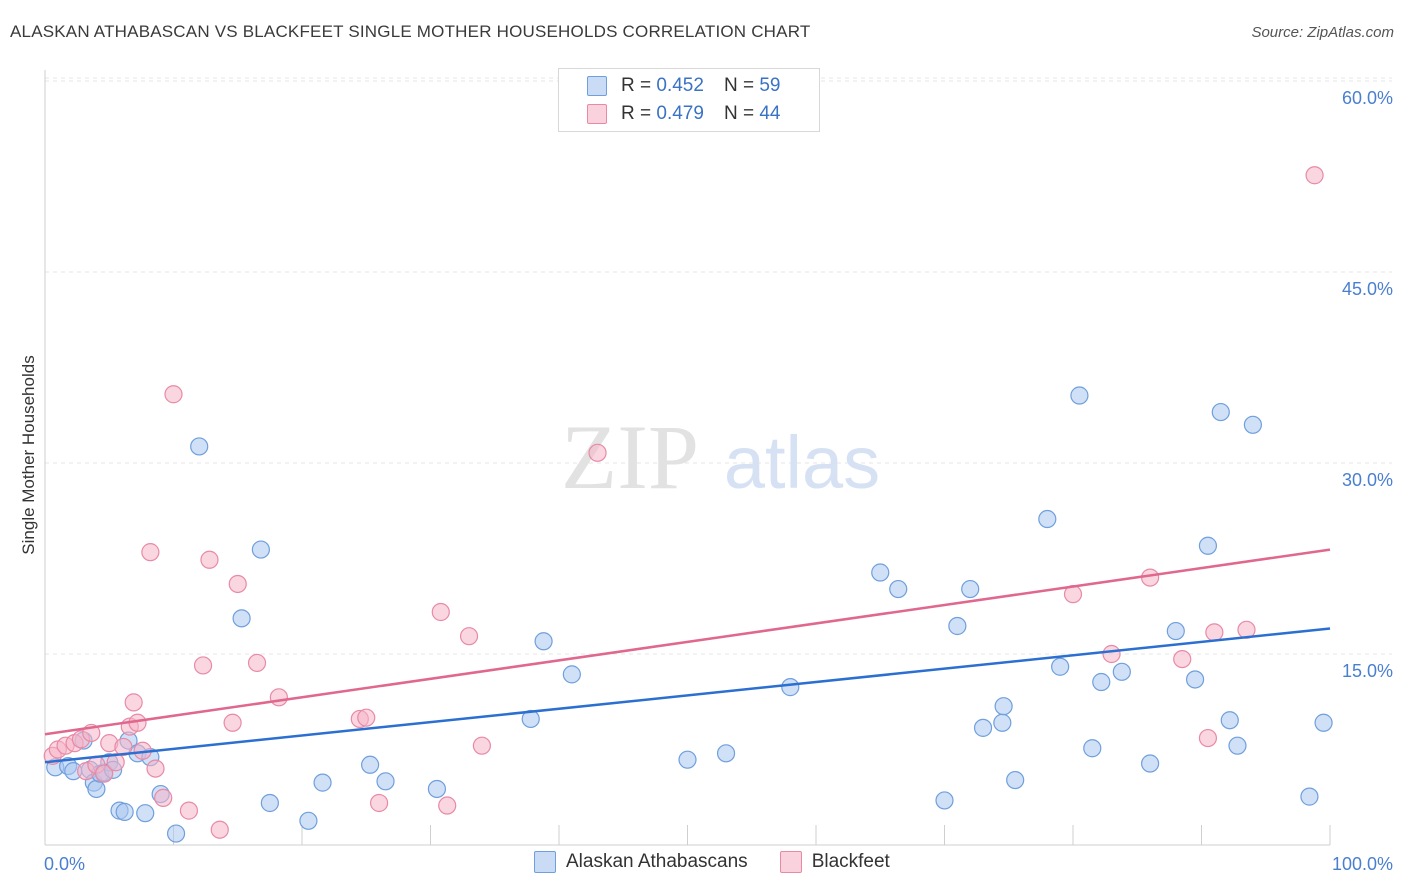 The image size is (1406, 892). I want to click on legend-swatch-blackfeet, so click(597, 114).